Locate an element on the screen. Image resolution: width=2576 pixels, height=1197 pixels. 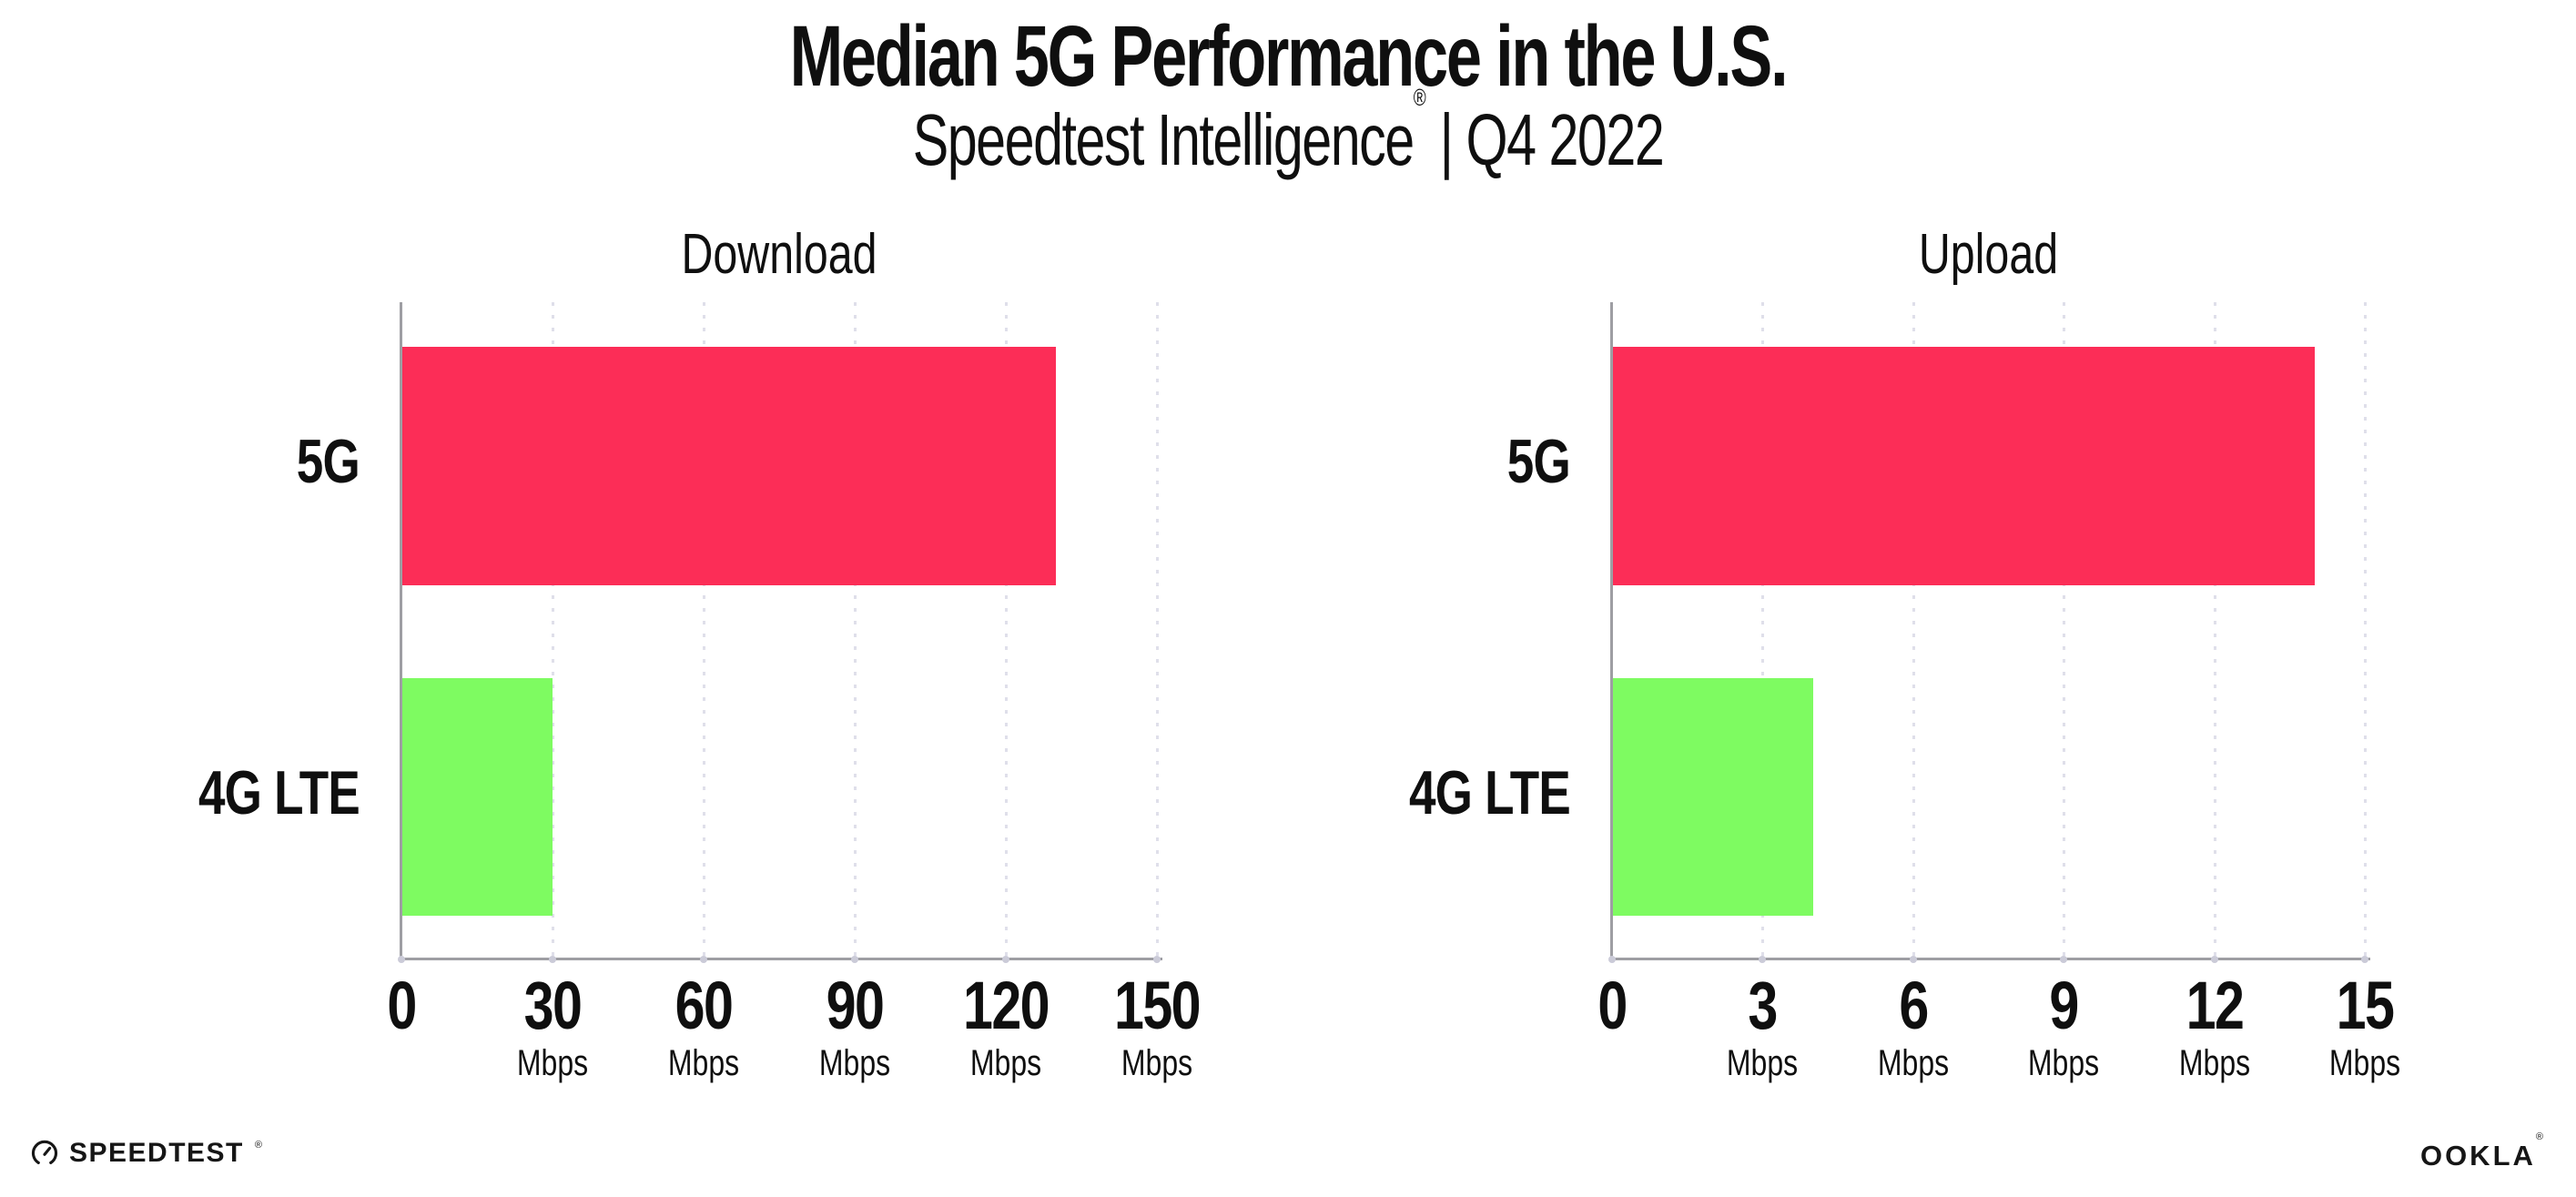
tick-label-6-upload: 6 Mbps is located at coordinates (1913, 1025).